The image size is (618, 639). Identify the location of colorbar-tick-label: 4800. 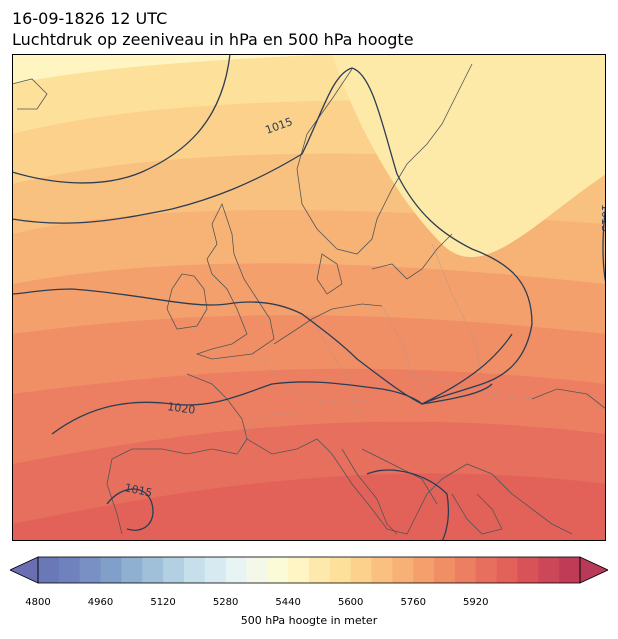
(38, 602).